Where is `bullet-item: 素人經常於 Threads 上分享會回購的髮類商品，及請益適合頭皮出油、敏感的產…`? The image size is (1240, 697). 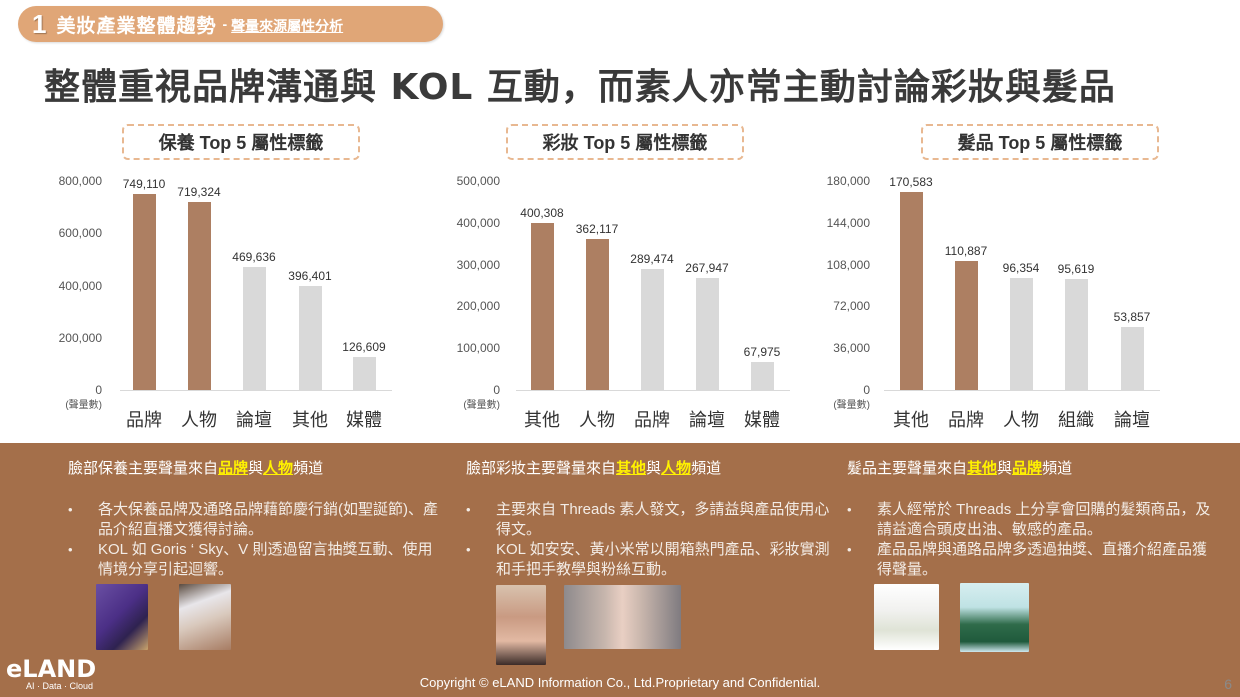 bullet-item: 素人經常於 Threads 上分享會回購的髮類商品，及請益適合頭皮出油、敏感的產… is located at coordinates (1032, 520).